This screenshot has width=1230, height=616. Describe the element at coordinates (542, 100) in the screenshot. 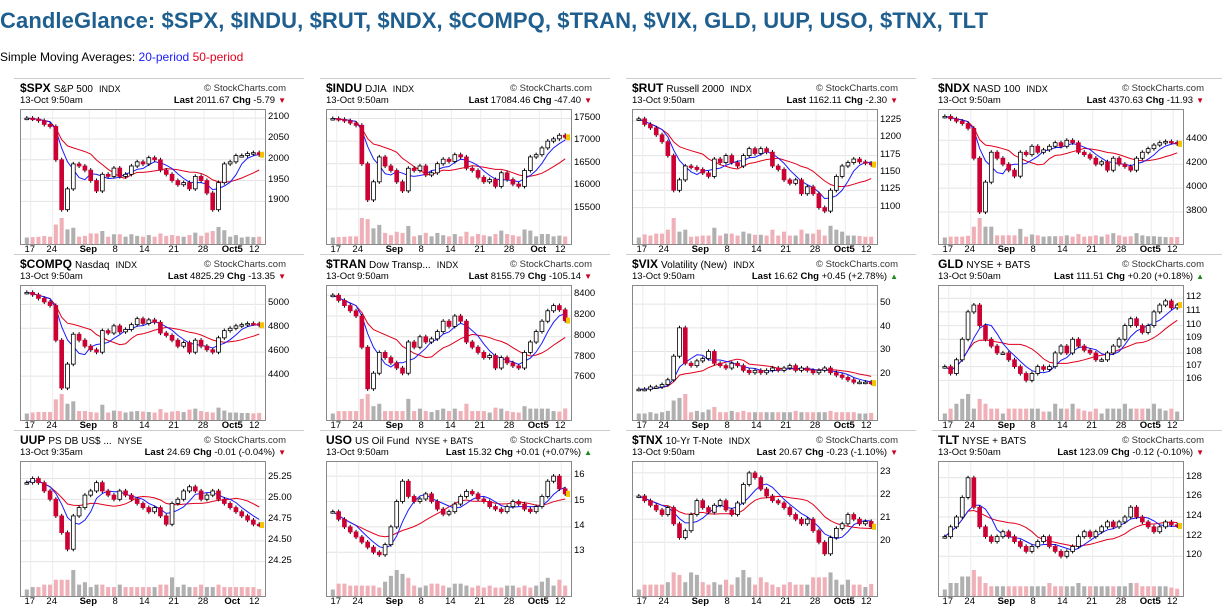

I see `chg-label: Chg` at that location.